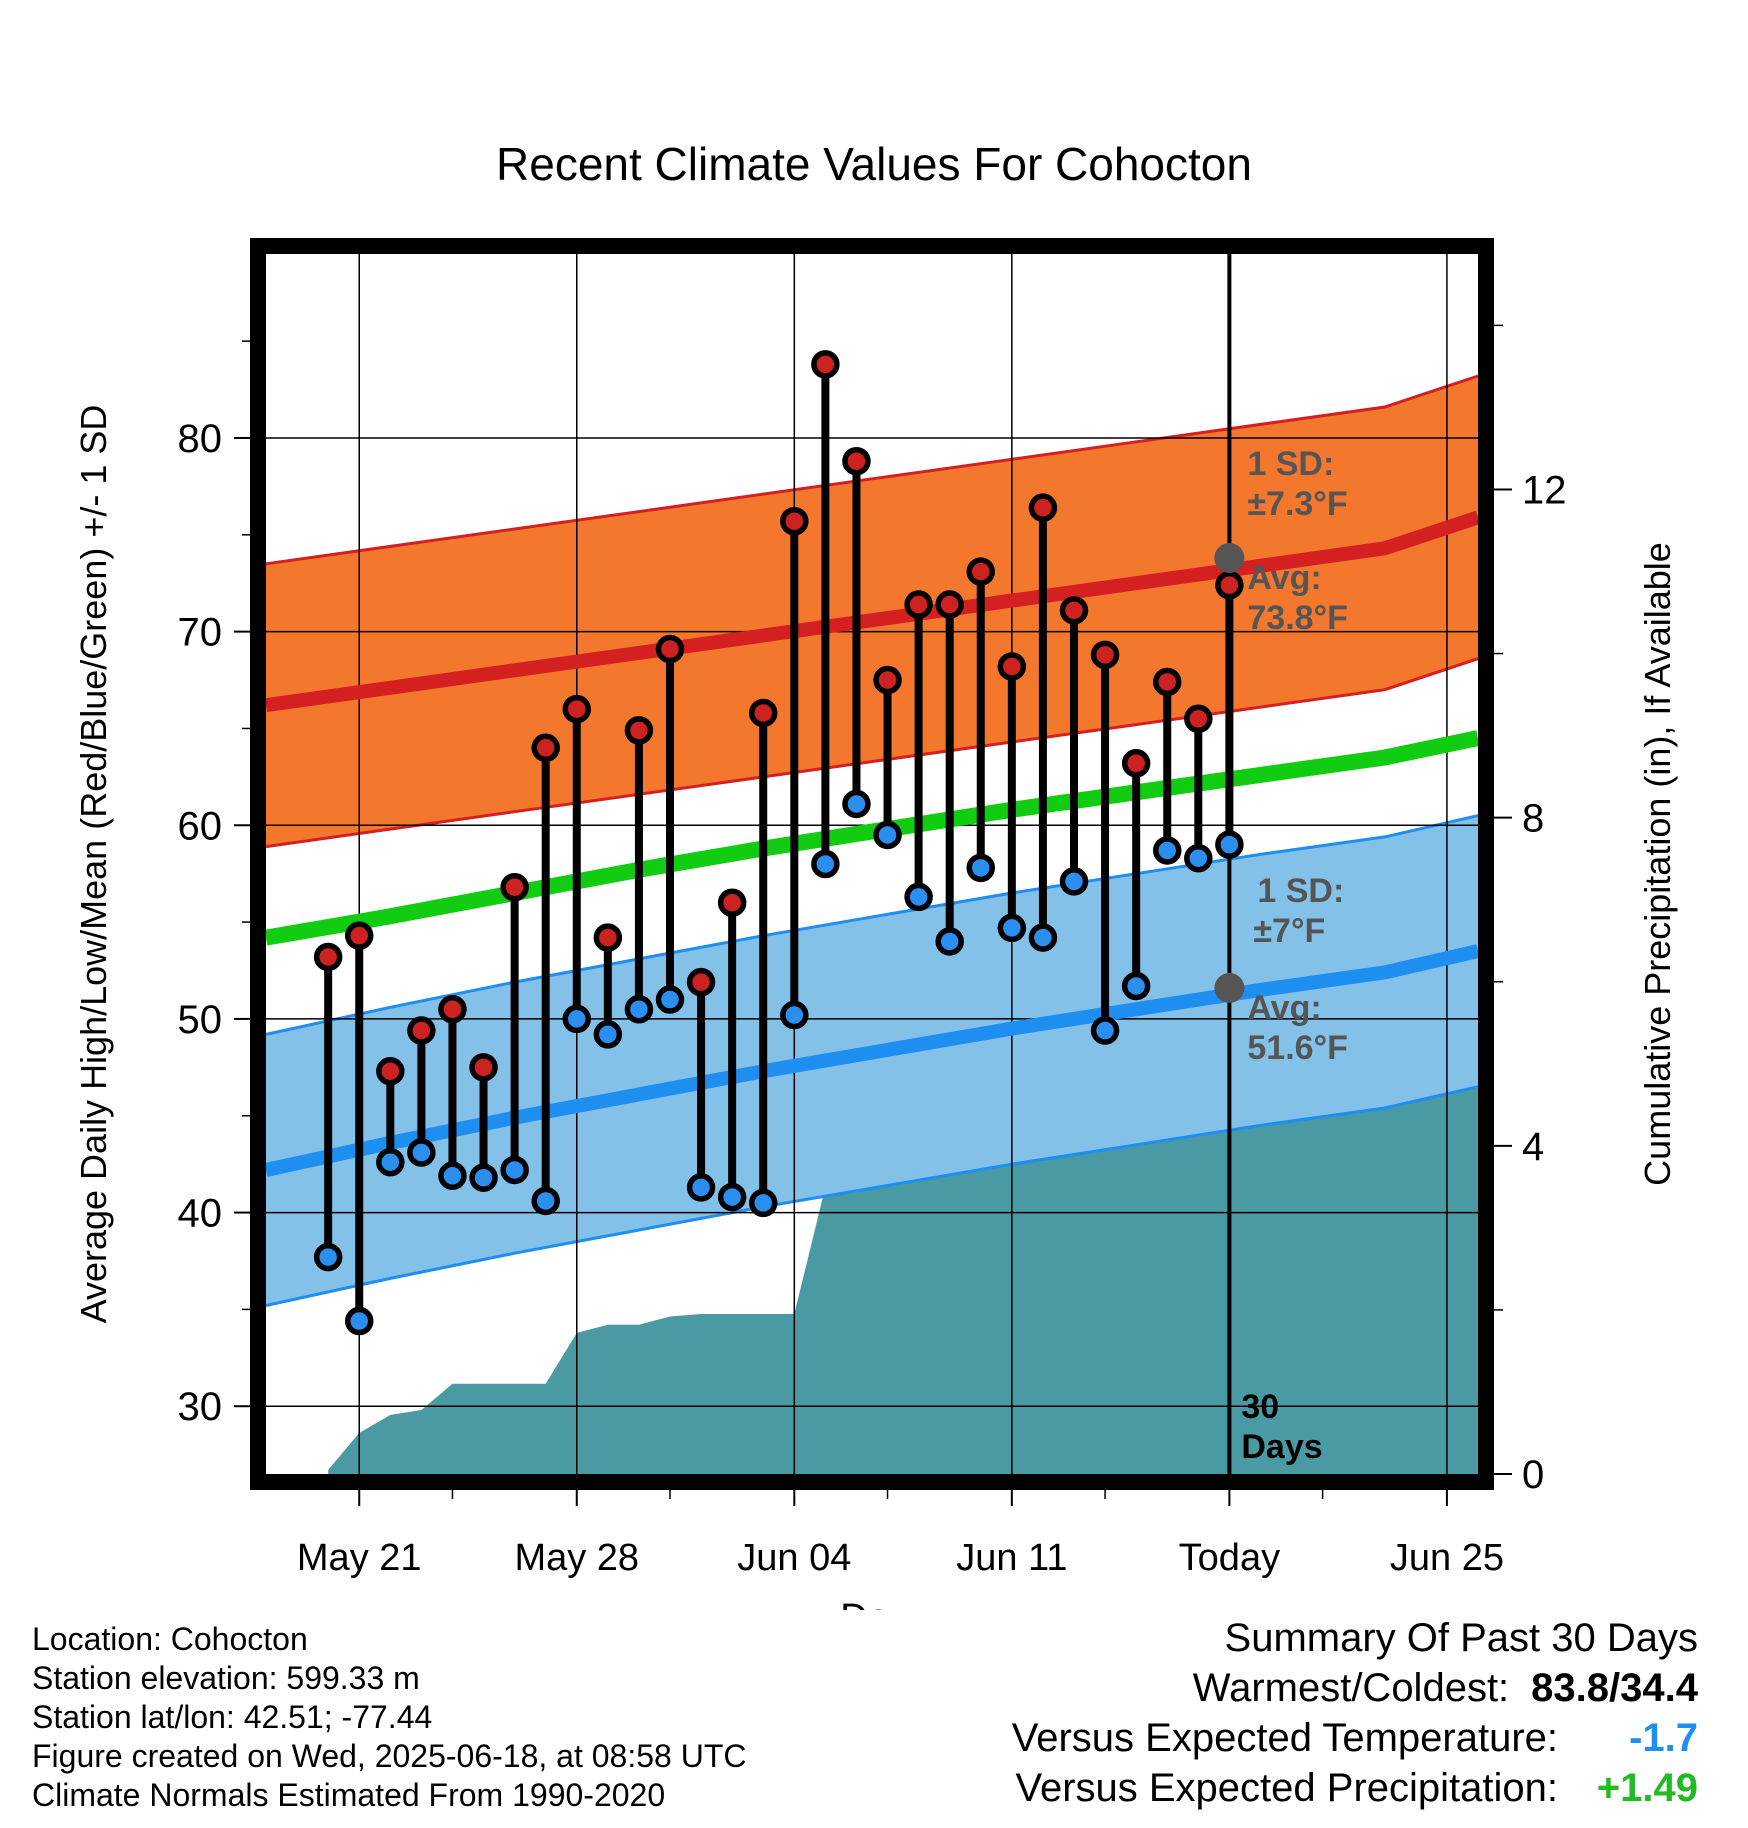 The height and width of the screenshot is (1828, 1748). I want to click on versus-temp-row: Versus Expected Temperature: -1.7, so click(1248, 1738).